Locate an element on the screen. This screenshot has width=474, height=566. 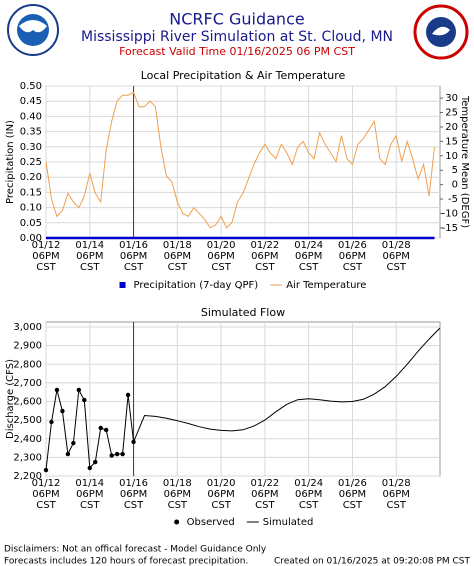
y2-tick-label: -15 is located at coordinates (450, 228).